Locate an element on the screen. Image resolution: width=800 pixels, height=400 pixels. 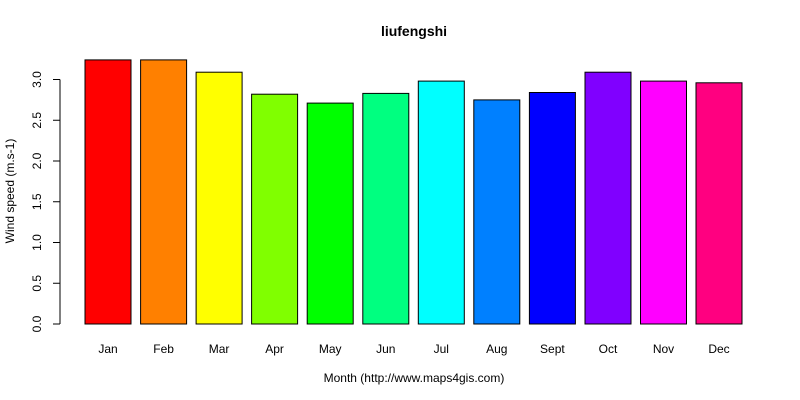
x-tick-labels: Jan Feb Mar Apr May Jun Jul Aug Sept Oct Nov Dec is located at coordinates (413, 349).